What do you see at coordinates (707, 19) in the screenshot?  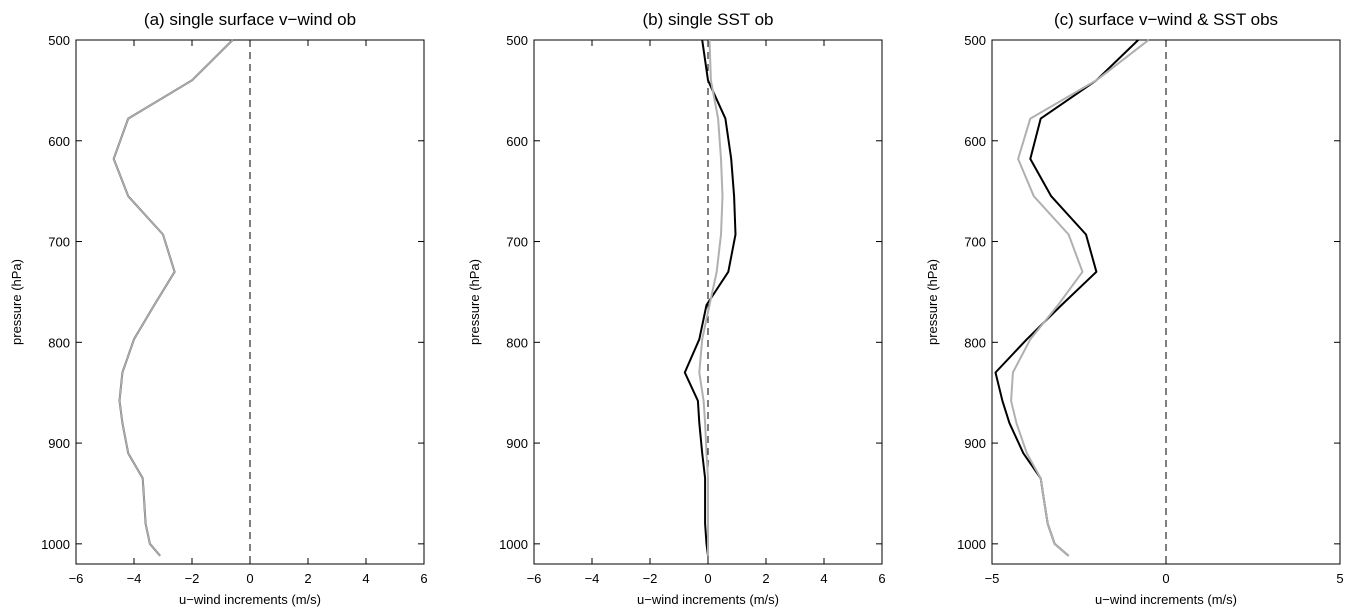 I see `chart-title: (b) single SST ob` at bounding box center [707, 19].